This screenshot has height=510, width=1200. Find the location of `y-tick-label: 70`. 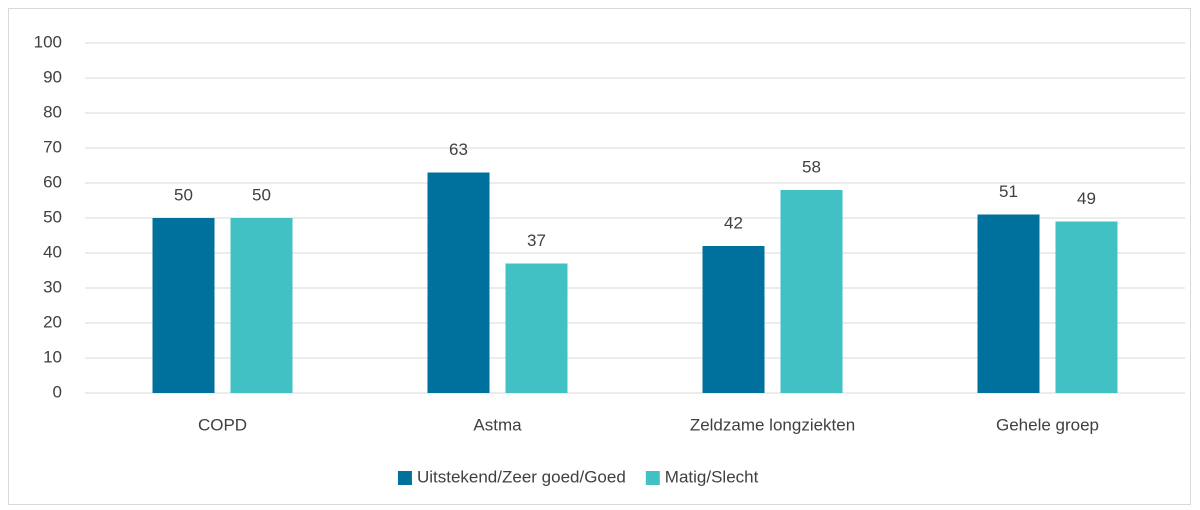

y-tick-label: 70 is located at coordinates (52, 146).